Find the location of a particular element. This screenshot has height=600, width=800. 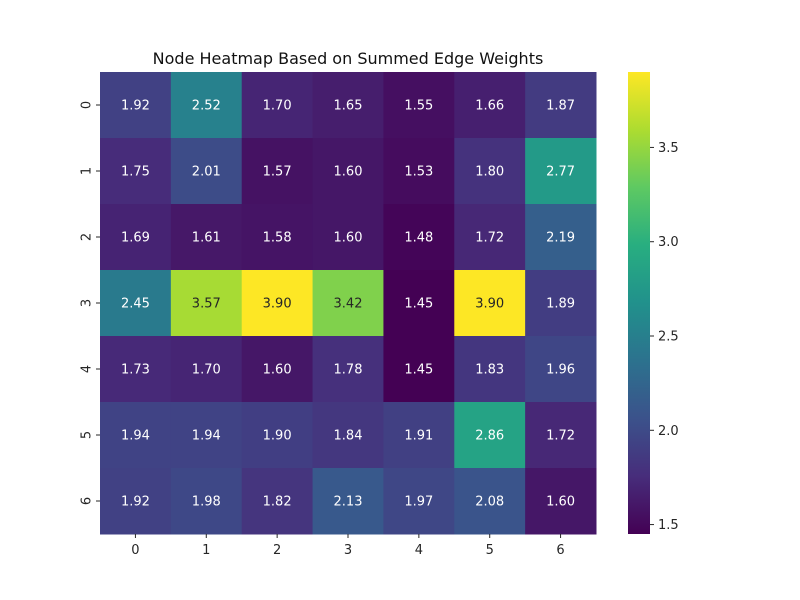

cell-value-label: 1.82 is located at coordinates (277, 502).